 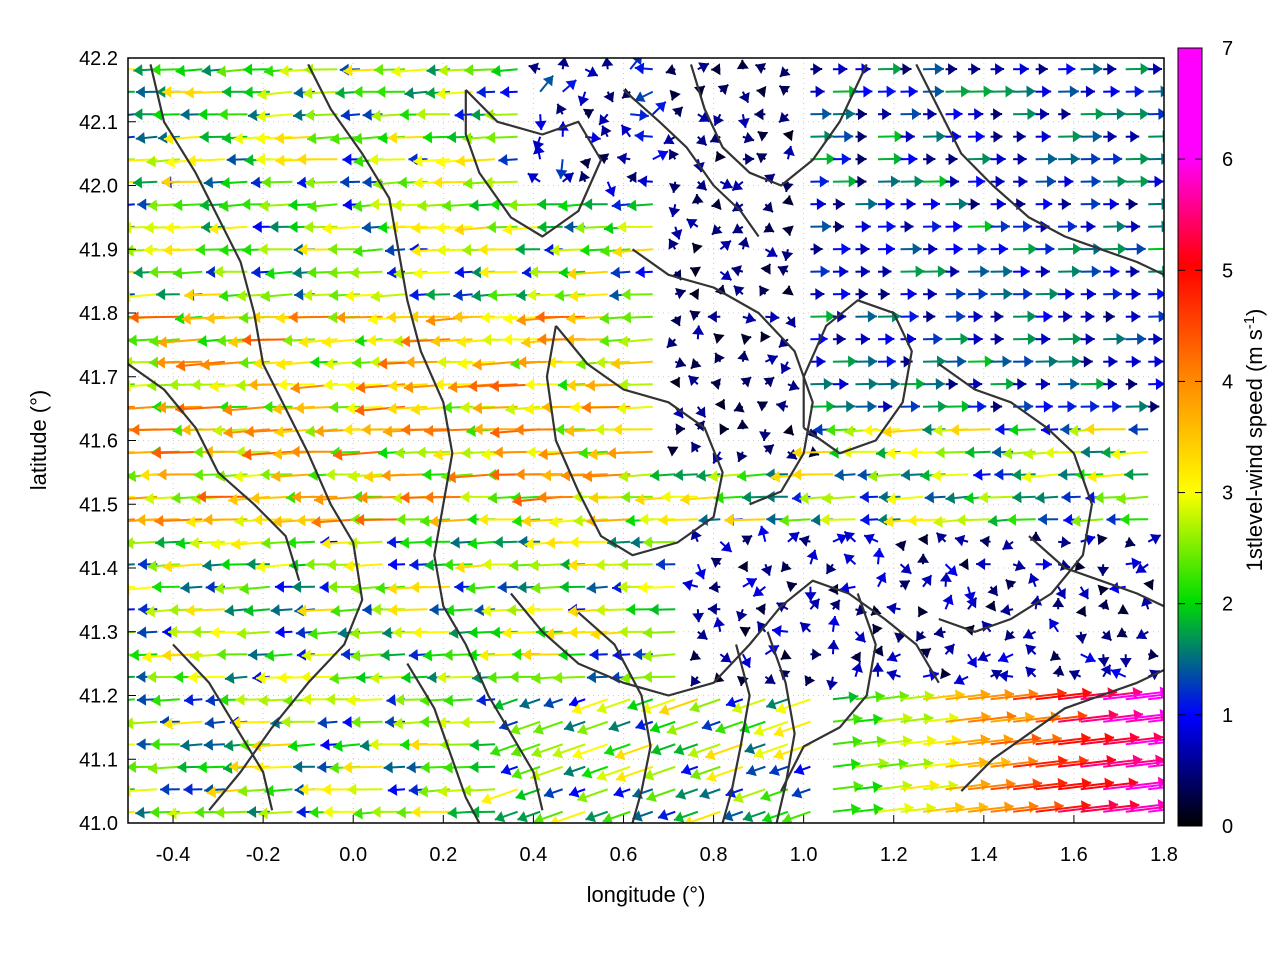 I want to click on terrain-contour-line, so click(x=614, y=717).